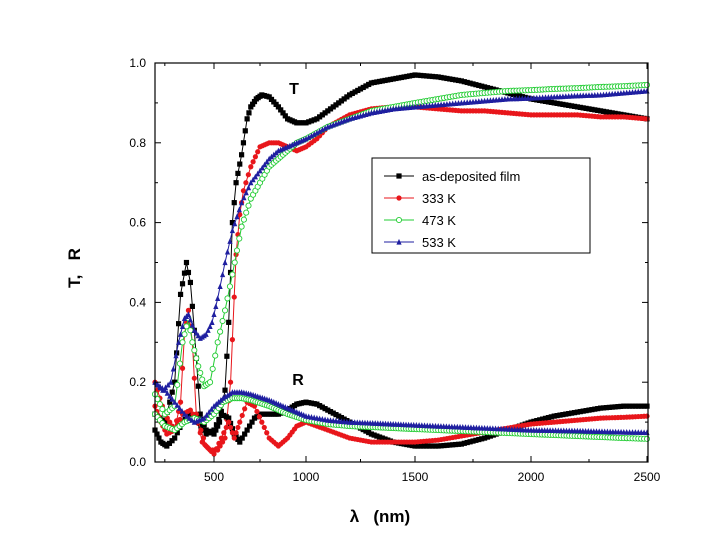  Describe the element at coordinates (399, 198) in the screenshot. I see `legend-marker` at that location.